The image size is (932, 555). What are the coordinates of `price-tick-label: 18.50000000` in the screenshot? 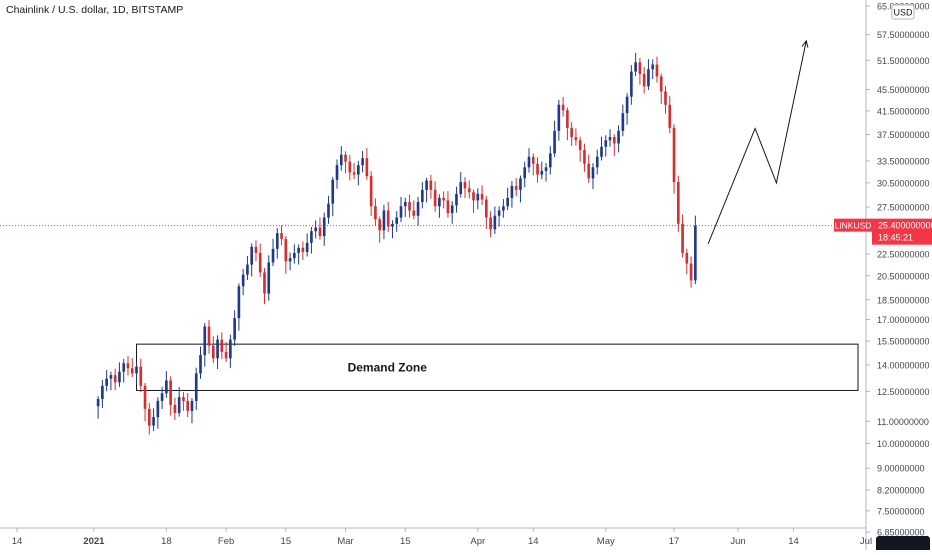 It's located at (903, 300).